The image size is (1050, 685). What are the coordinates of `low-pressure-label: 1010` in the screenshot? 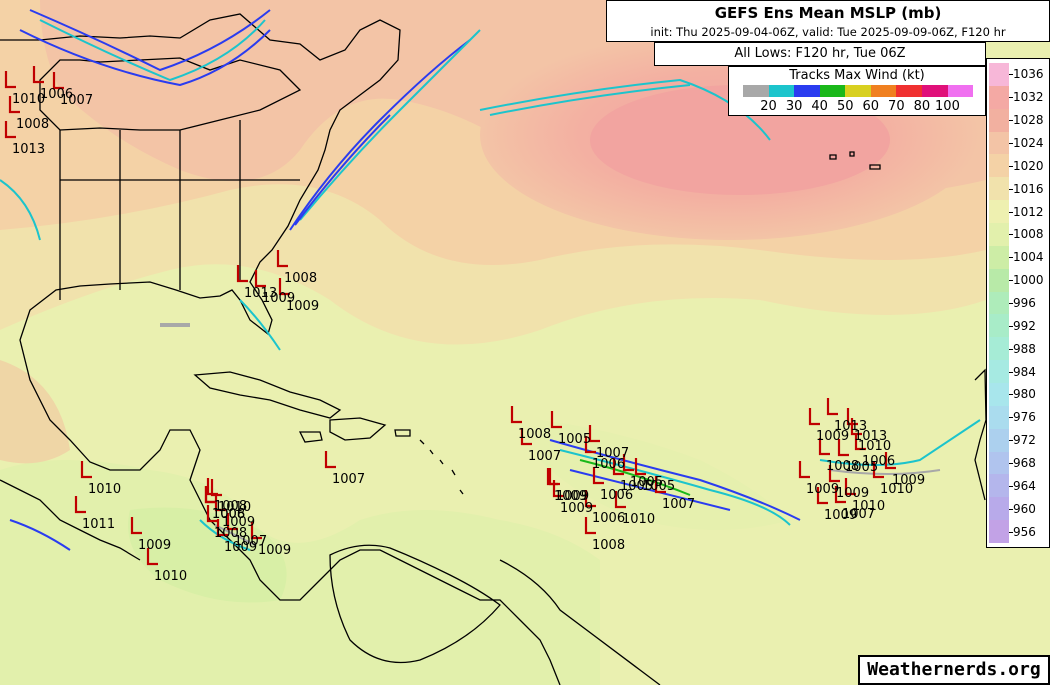 It's located at (874, 446).